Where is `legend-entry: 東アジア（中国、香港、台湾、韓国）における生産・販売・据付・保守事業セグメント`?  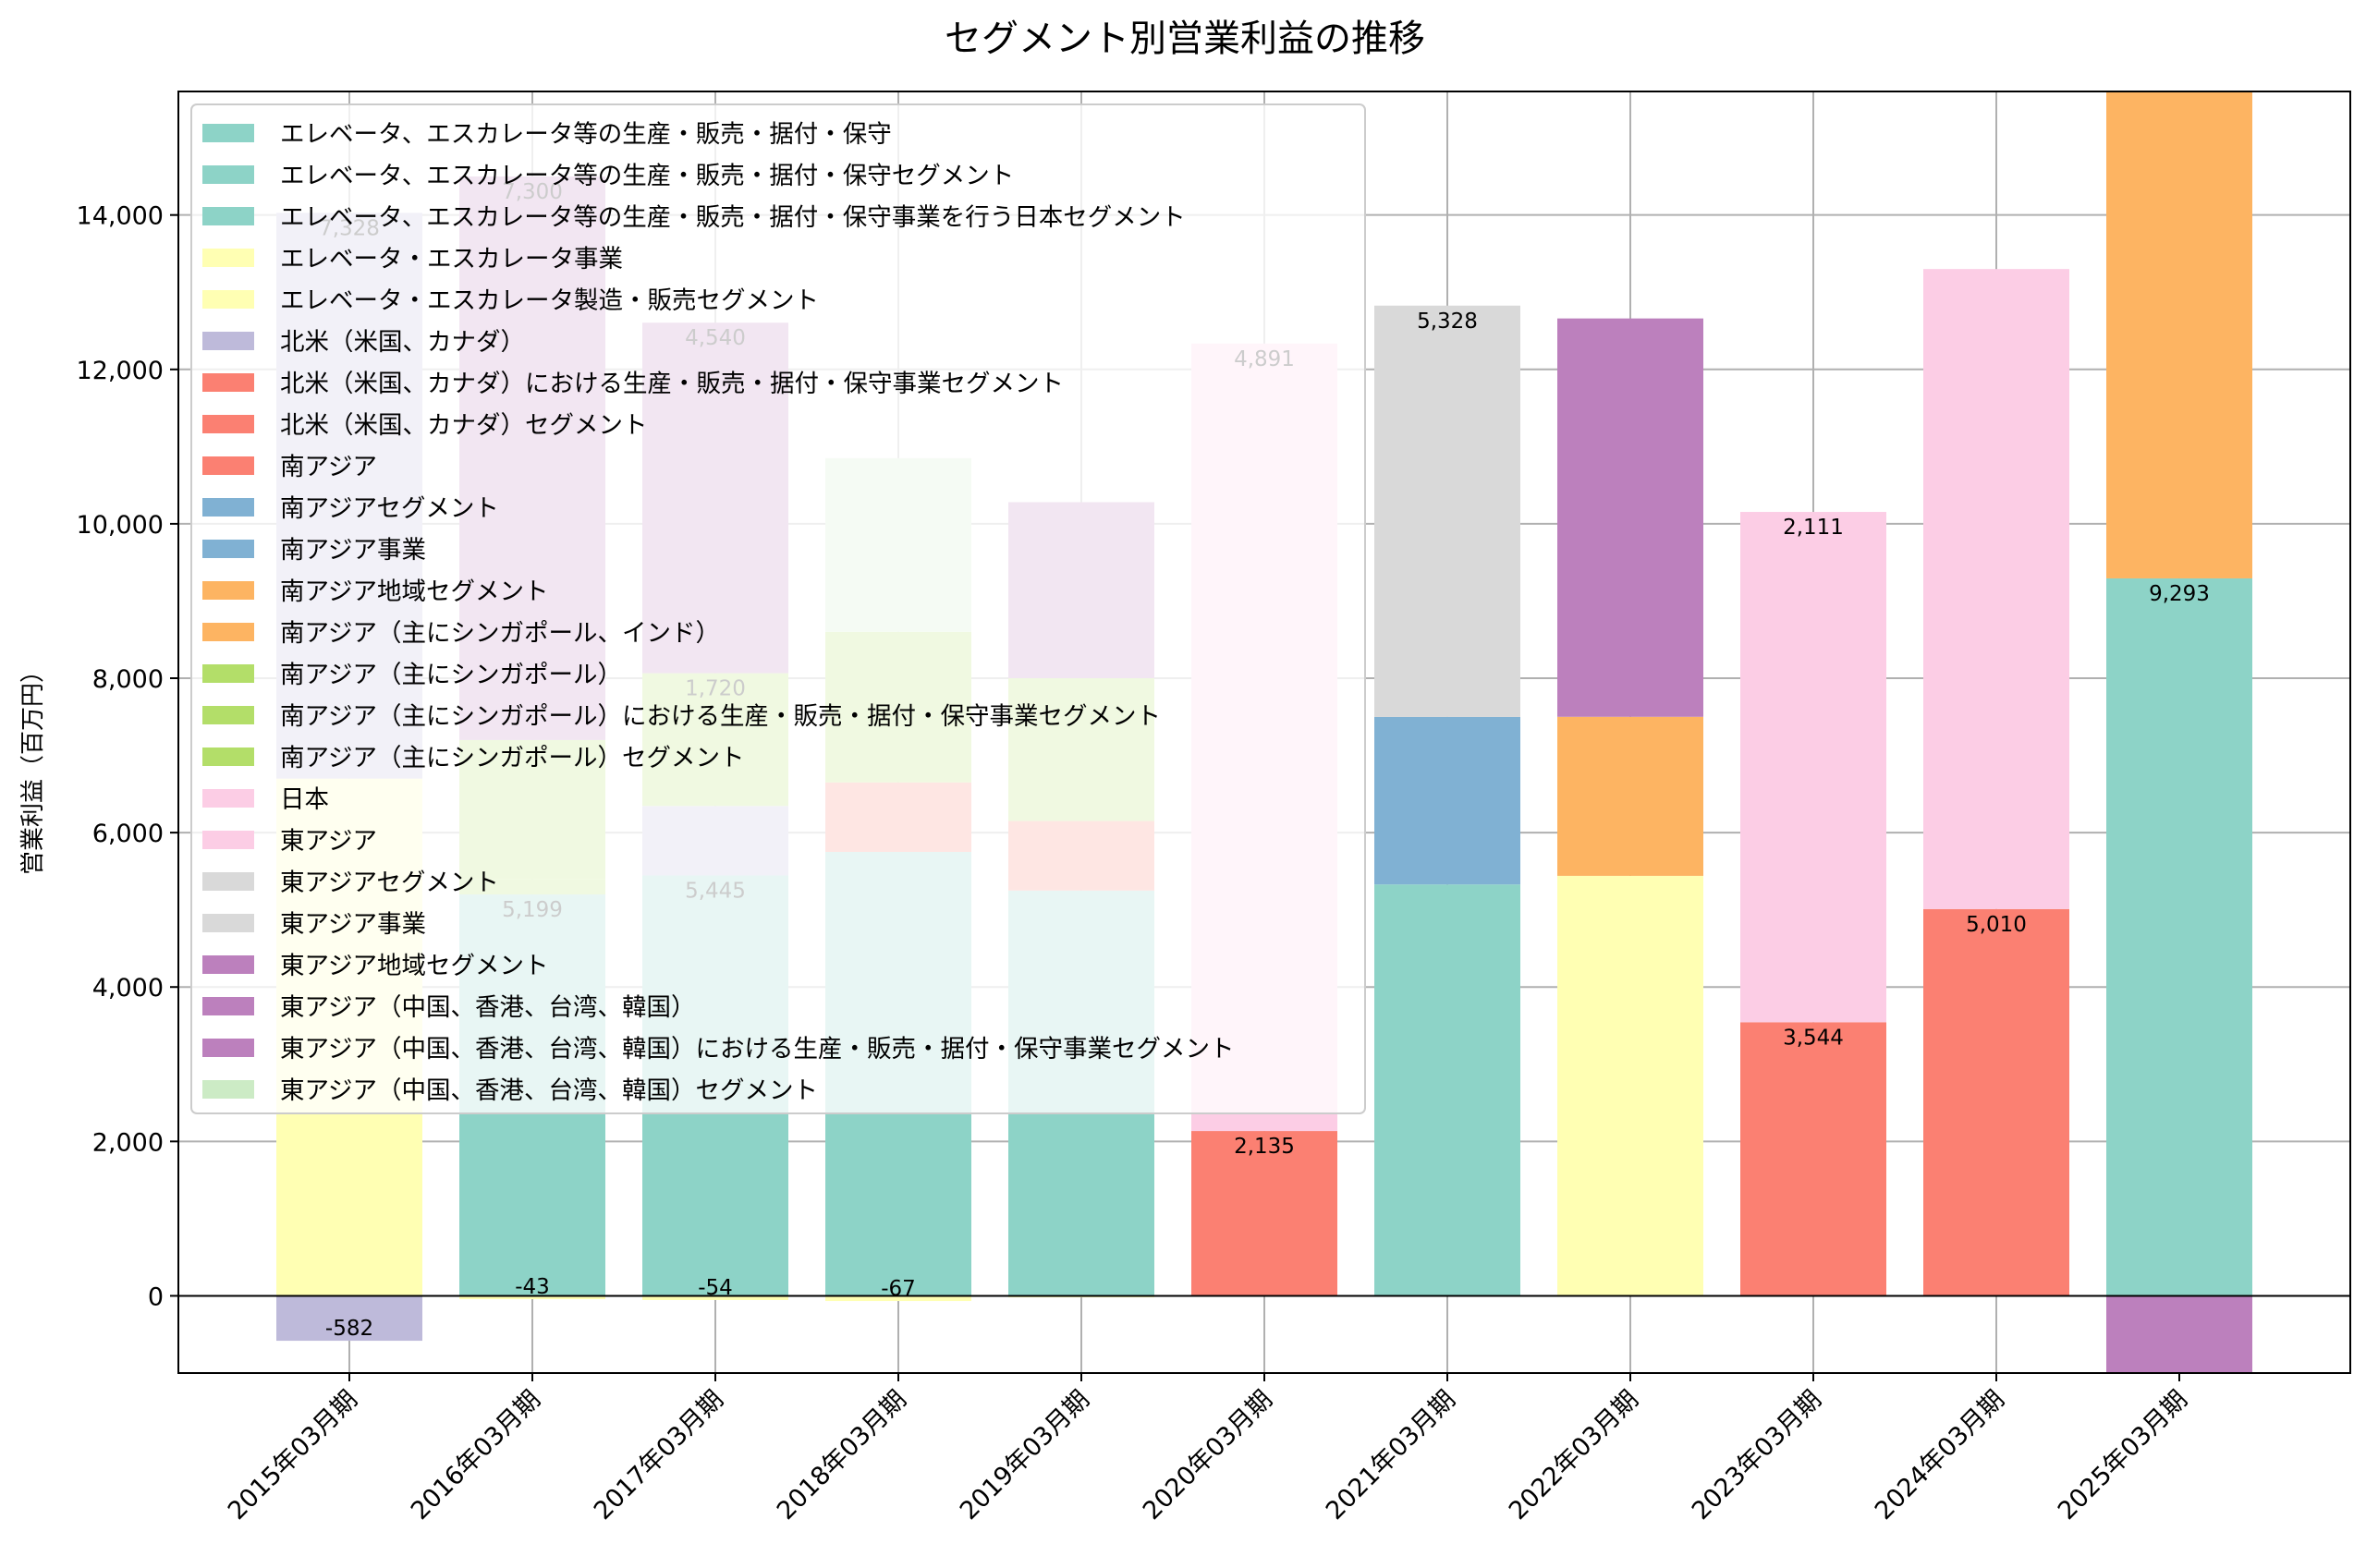 legend-entry: 東アジア（中国、香港、台湾、韓国）における生産・販売・据付・保守事業セグメント is located at coordinates (757, 1049).